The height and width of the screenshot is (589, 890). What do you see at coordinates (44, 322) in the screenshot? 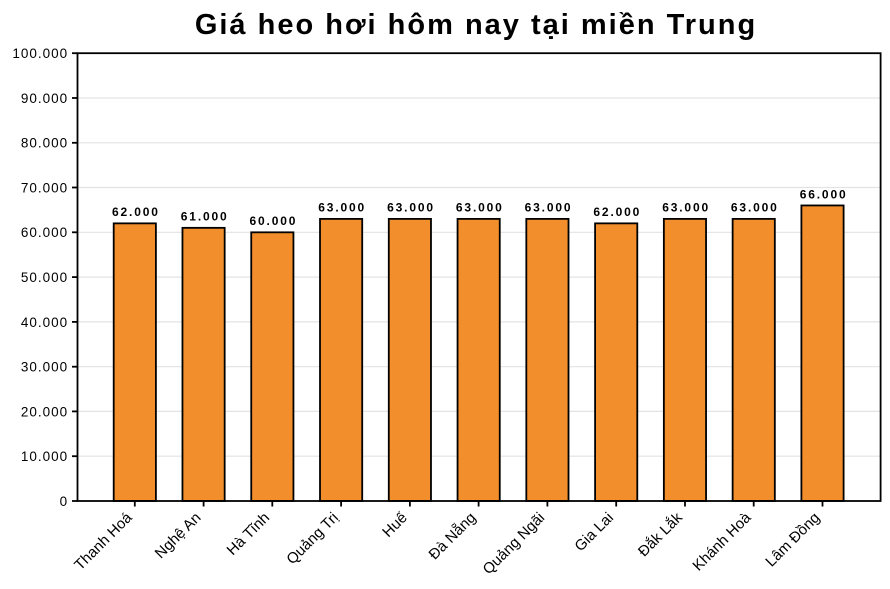
I see `svg-text: 40.000` at bounding box center [44, 322].